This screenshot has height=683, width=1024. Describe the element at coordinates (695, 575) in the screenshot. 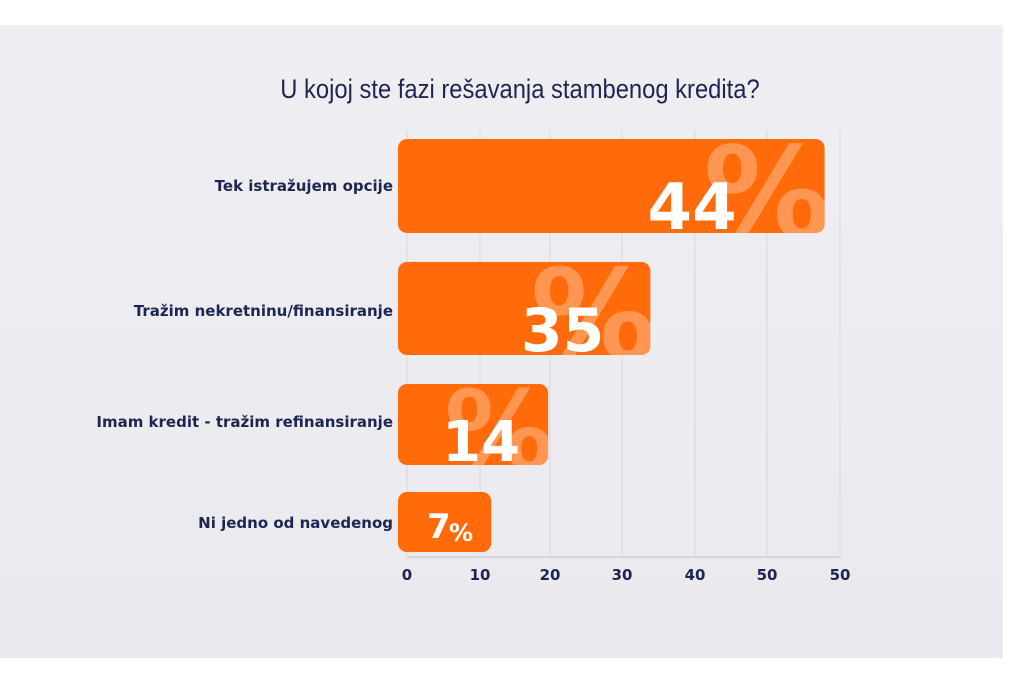

I see `x-tick-label: 40` at that location.